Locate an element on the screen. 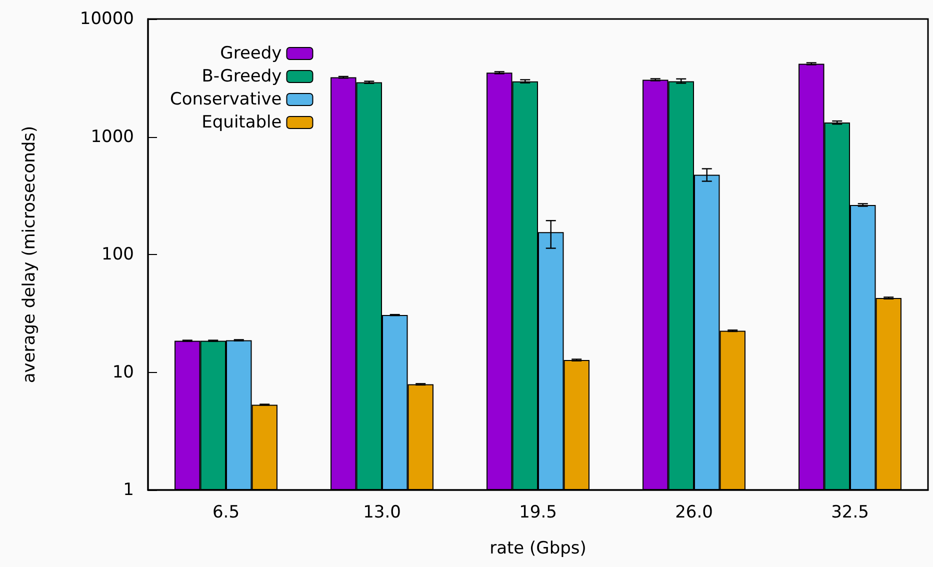  x-tick-label: 32.5 is located at coordinates (850, 512).